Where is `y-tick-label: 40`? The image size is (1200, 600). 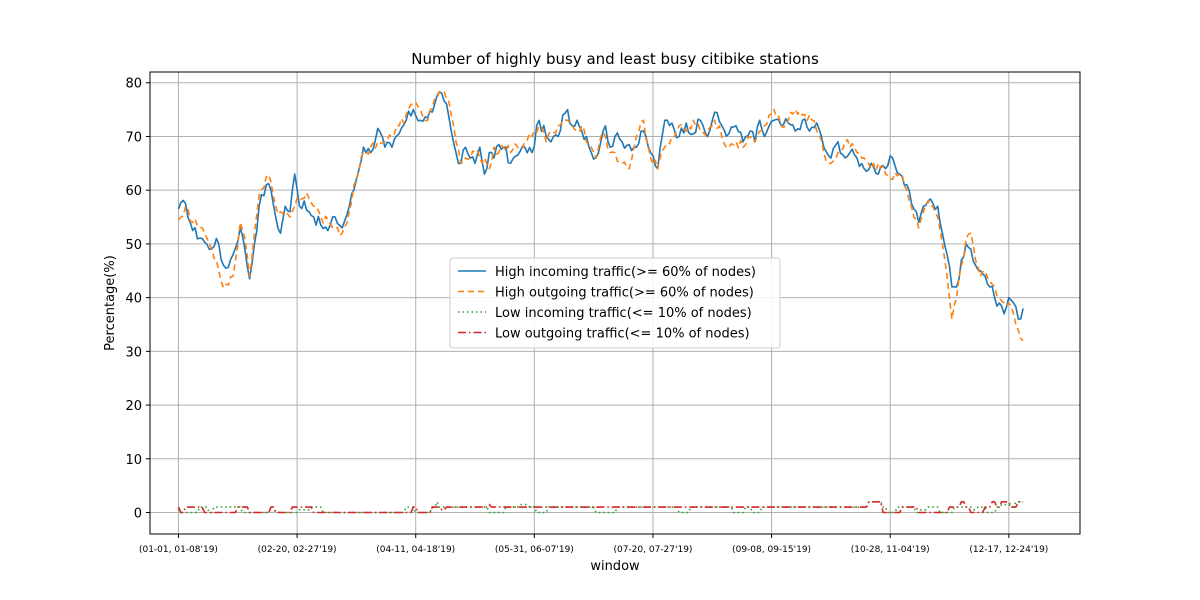 y-tick-label: 40 is located at coordinates (133, 299).